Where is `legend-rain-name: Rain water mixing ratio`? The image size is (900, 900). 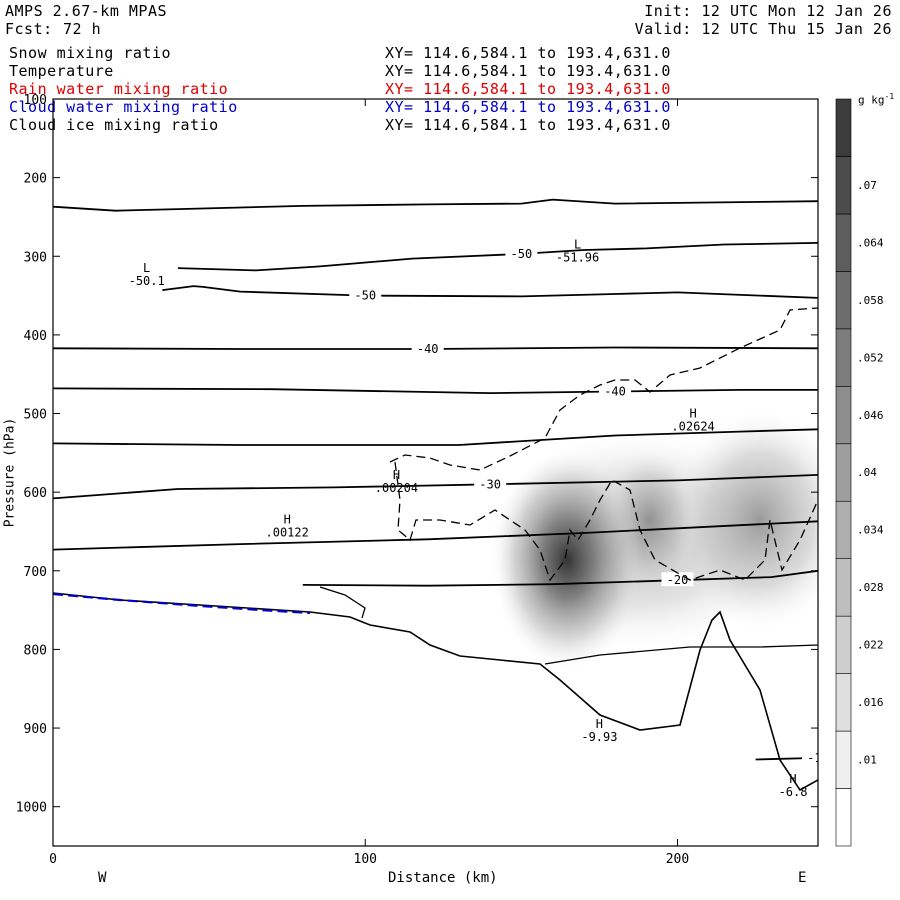 legend-rain-name: Rain water mixing ratio is located at coordinates (119, 89).